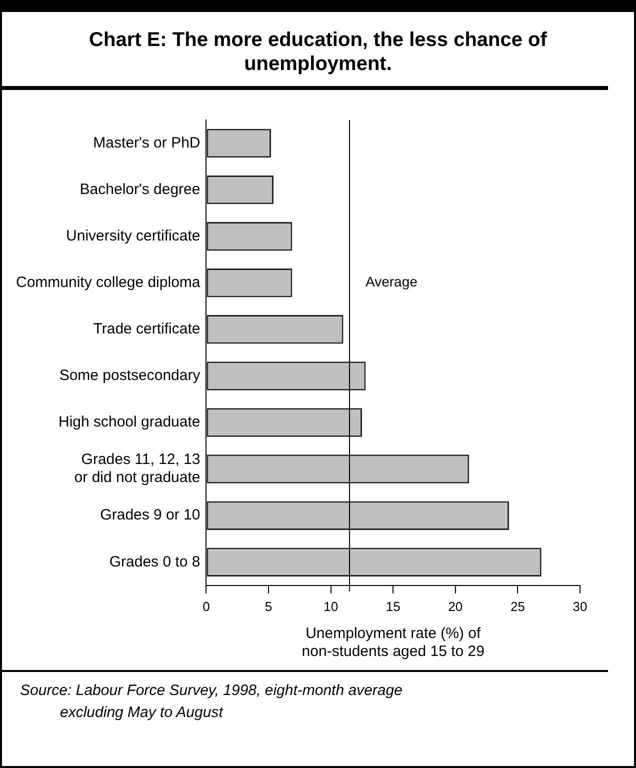  What do you see at coordinates (318, 52) in the screenshot?
I see `chart-title: Chart E: The more education, the less chance of unemployment.` at bounding box center [318, 52].